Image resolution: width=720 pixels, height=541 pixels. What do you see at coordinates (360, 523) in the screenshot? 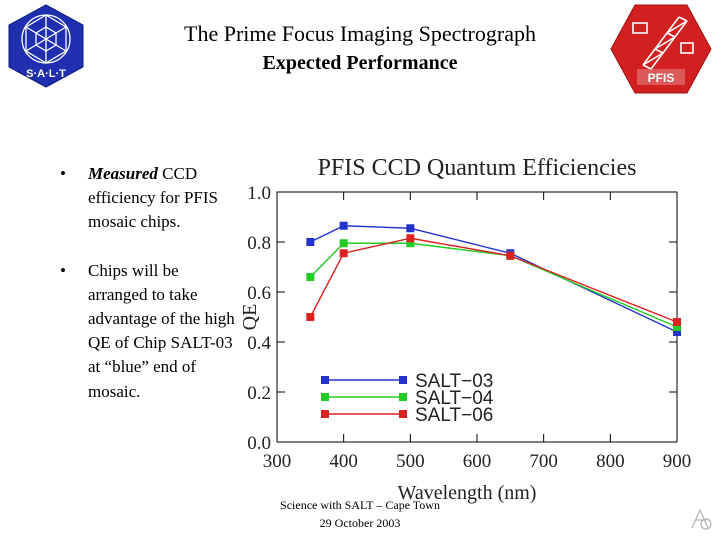
I see `footer-line-2: 29 October 2003` at bounding box center [360, 523].